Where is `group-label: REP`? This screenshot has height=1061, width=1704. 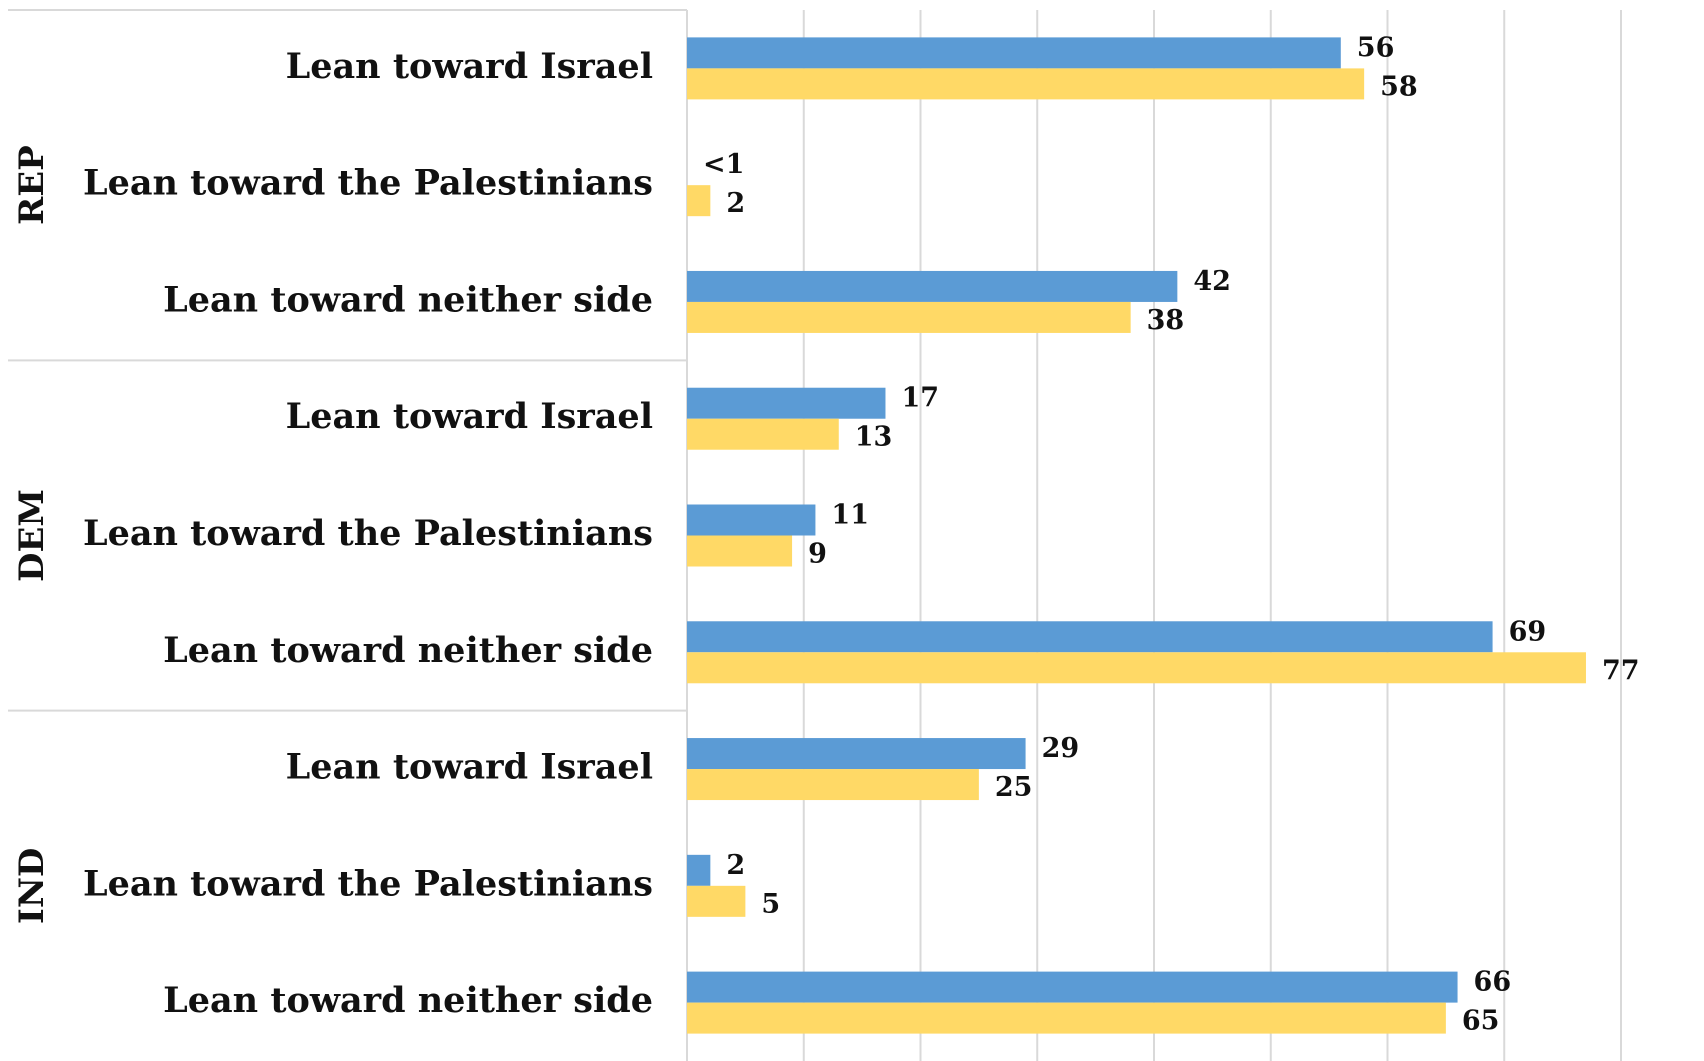
group-label: REP is located at coordinates (32, 185).